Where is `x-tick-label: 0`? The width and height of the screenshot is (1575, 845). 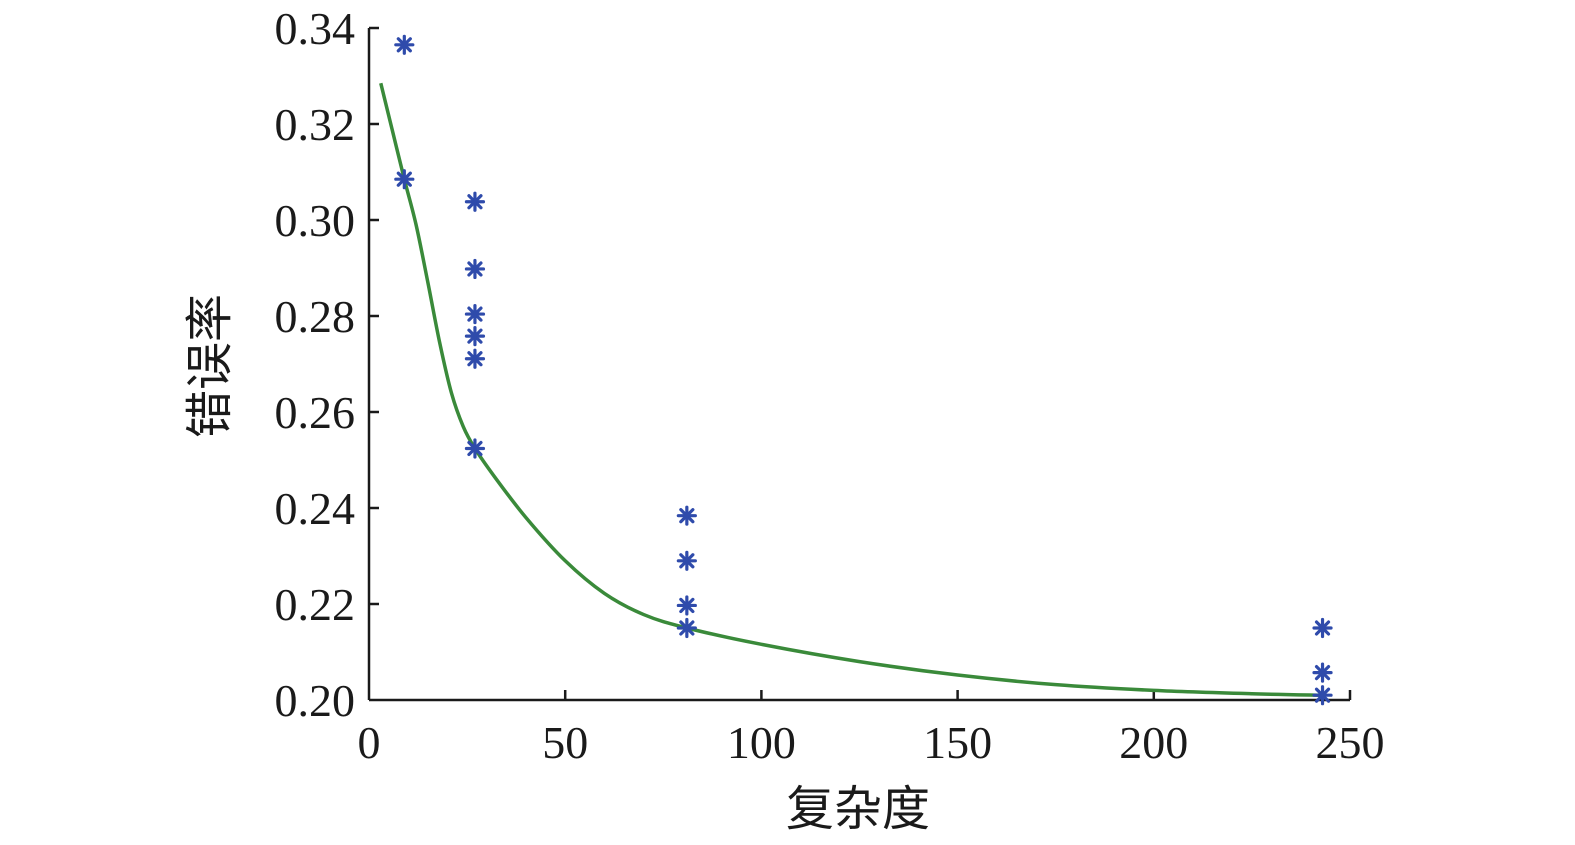
x-tick-label: 0 is located at coordinates (369, 742).